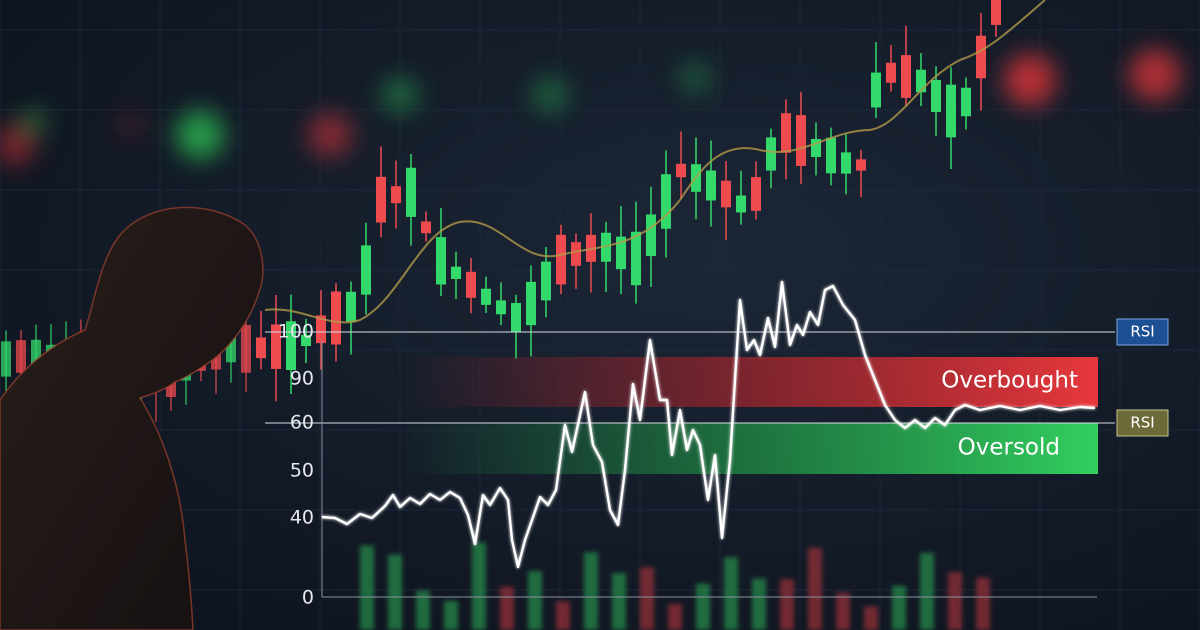 The image size is (1200, 630). Describe the element at coordinates (1009, 448) in the screenshot. I see `oversold-label: Oversold` at that location.